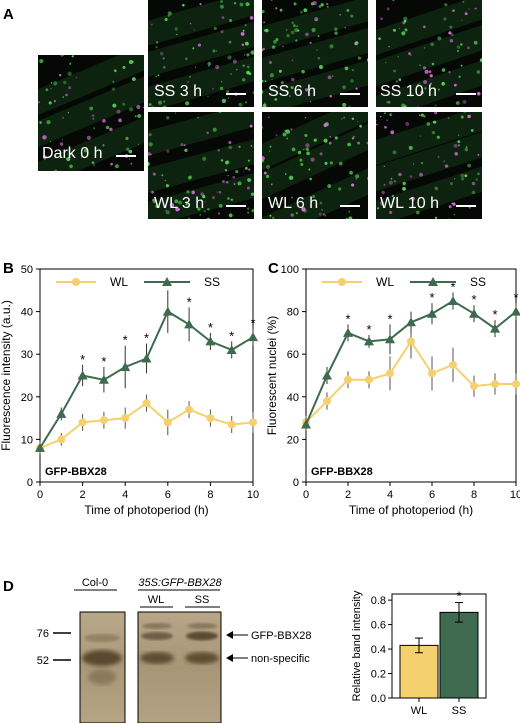  I want to click on bar-wl, so click(419, 671).